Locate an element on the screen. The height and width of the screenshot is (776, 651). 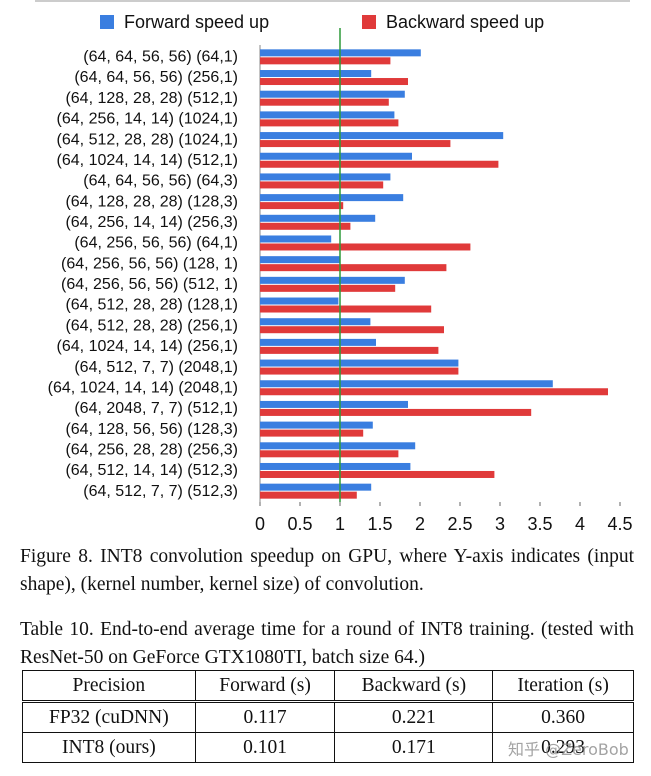
x-tick-label: 4.5 is located at coordinates (619, 524).